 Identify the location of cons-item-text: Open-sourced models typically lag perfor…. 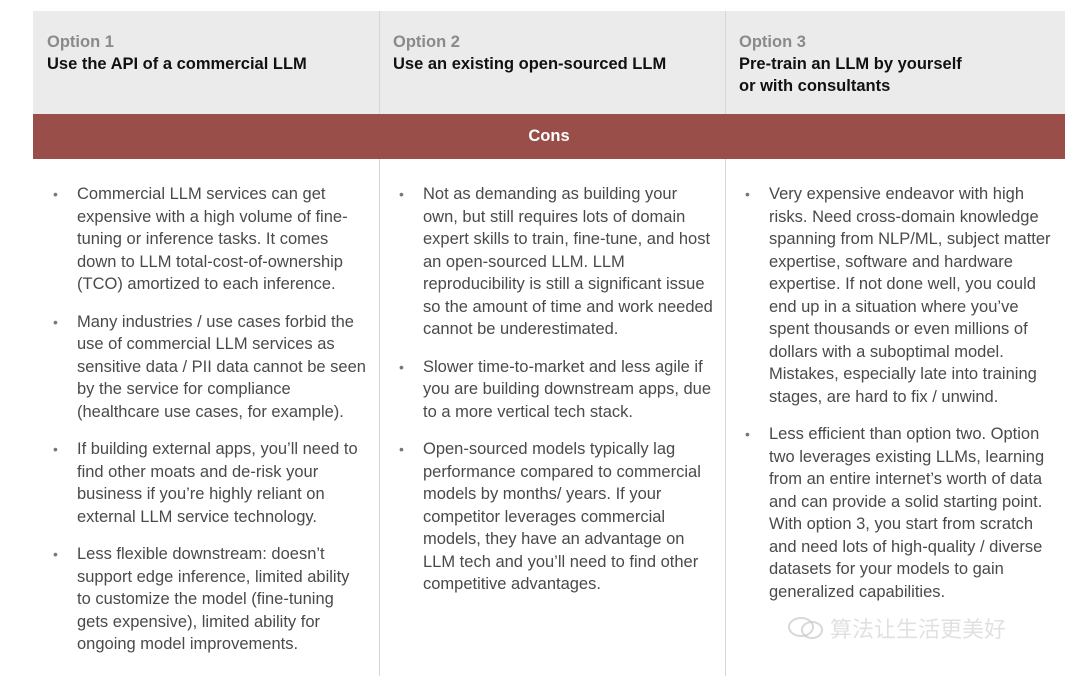
(562, 516).